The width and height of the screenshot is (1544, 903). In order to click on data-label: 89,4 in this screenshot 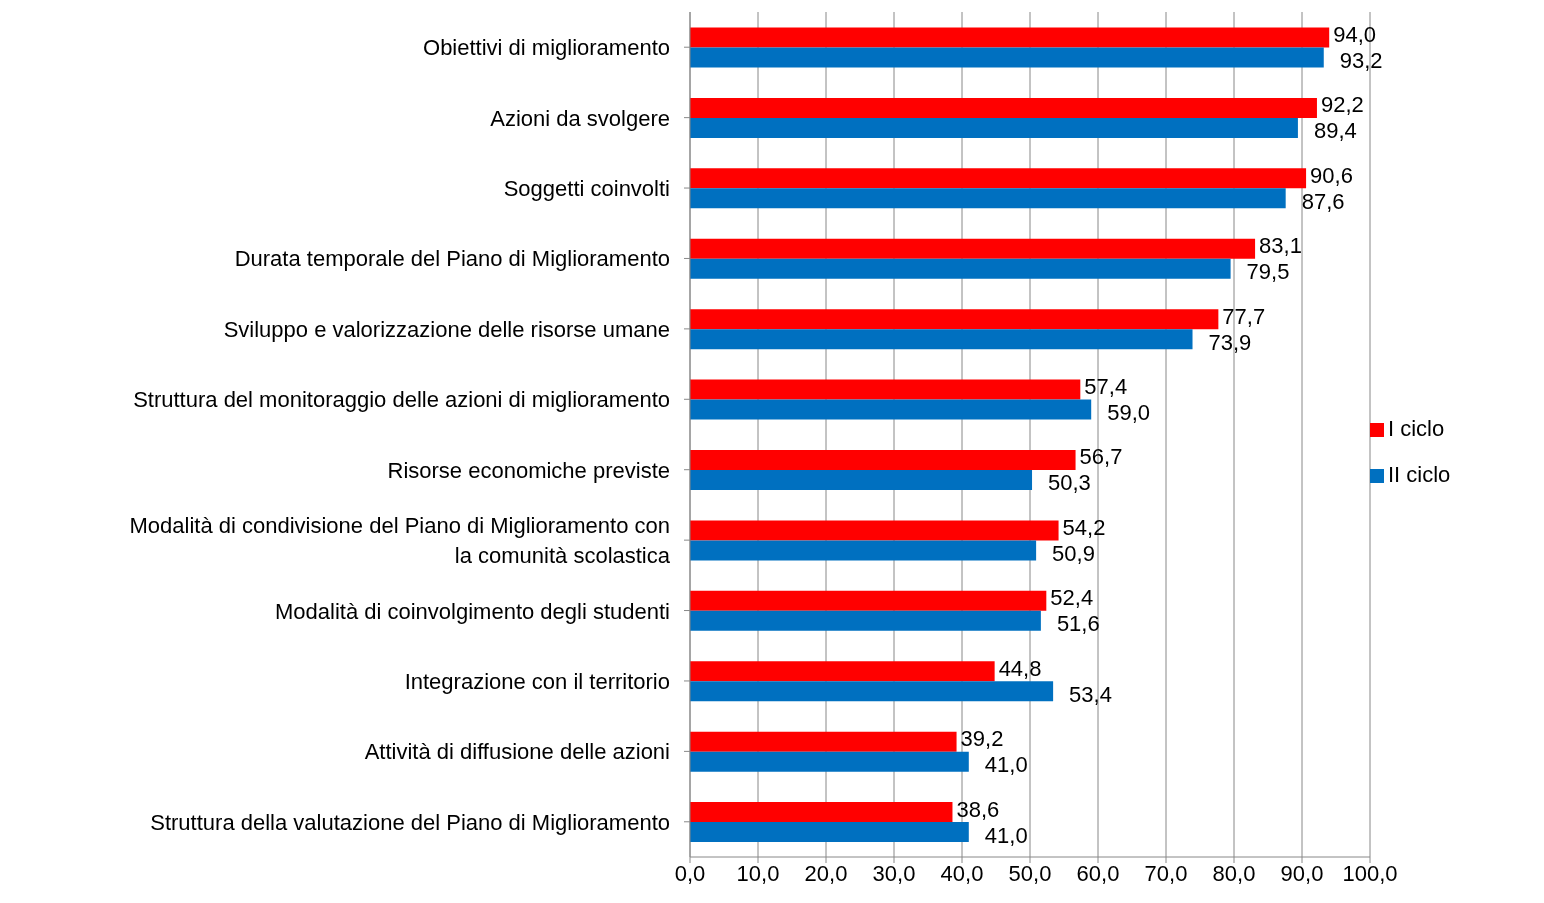, I will do `click(1335, 131)`.